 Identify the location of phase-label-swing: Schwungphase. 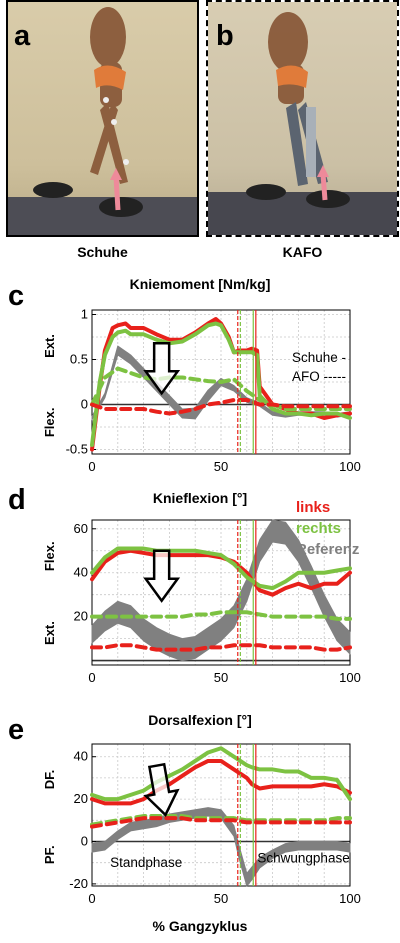
(303, 858).